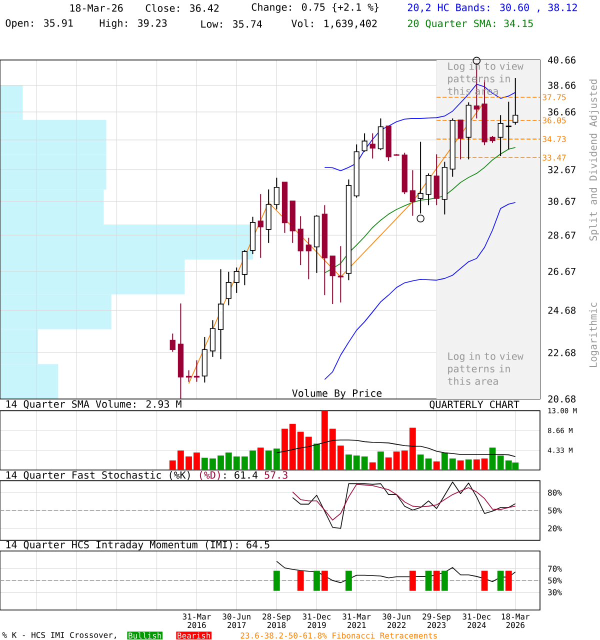 This screenshot has width=600, height=640. Describe the element at coordinates (138, 545) in the screenshot. I see `chart-title: 14 Quarter HCS Intraday Momentum (IMI): 64.5` at that location.